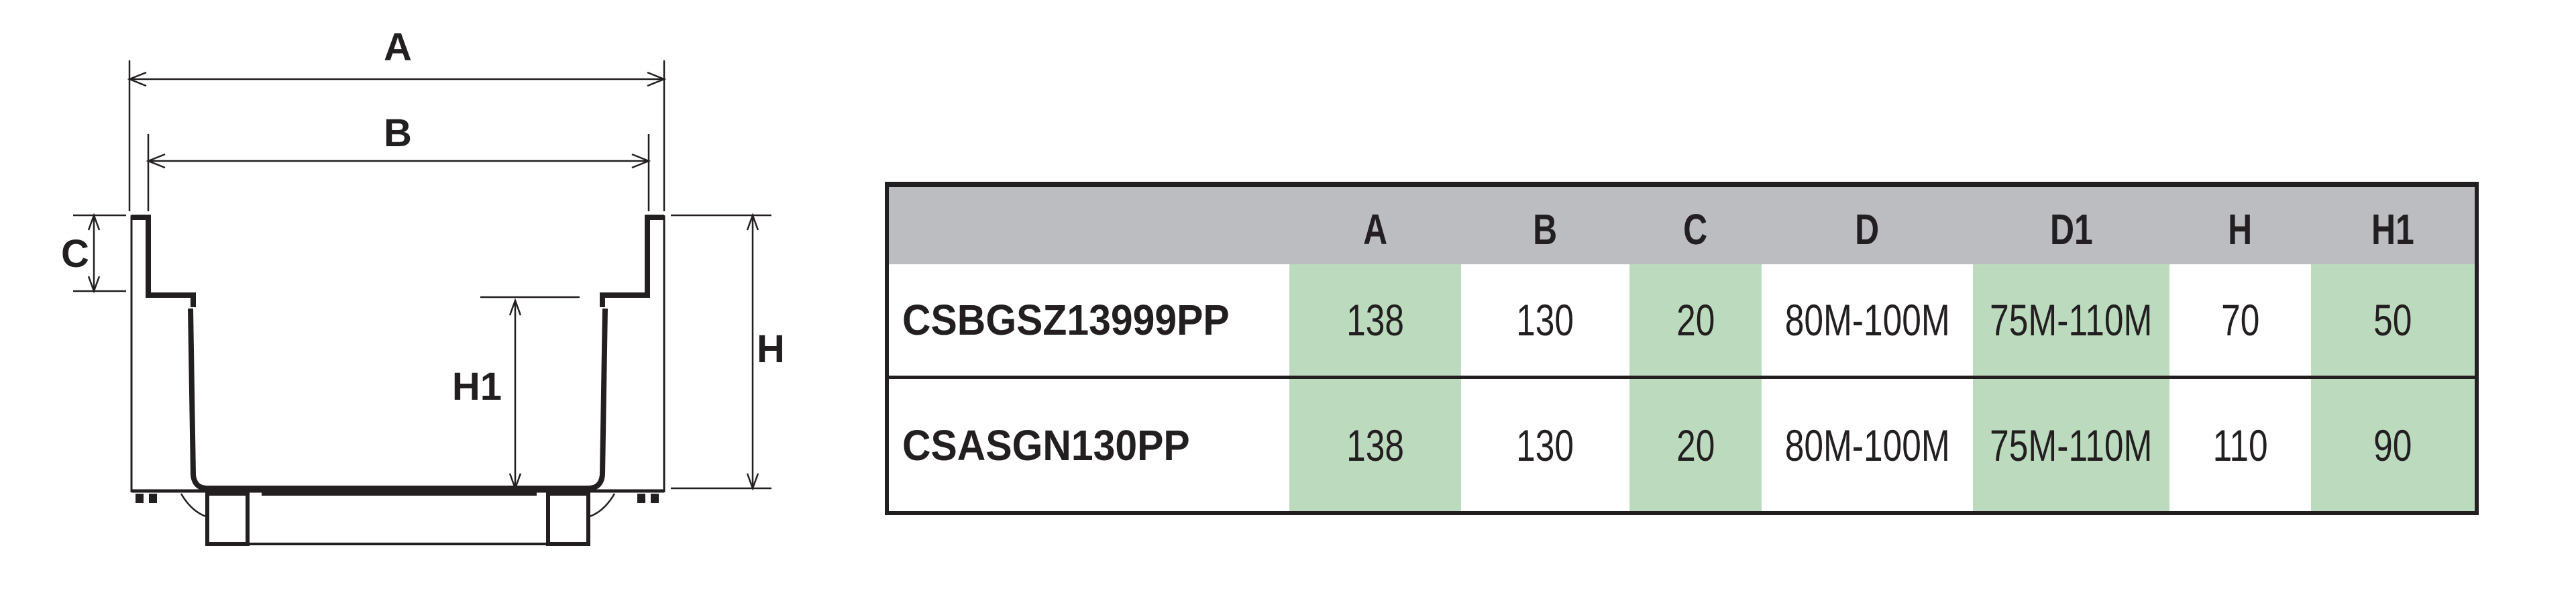  I want to click on cell-h: 110, so click(2240, 445).